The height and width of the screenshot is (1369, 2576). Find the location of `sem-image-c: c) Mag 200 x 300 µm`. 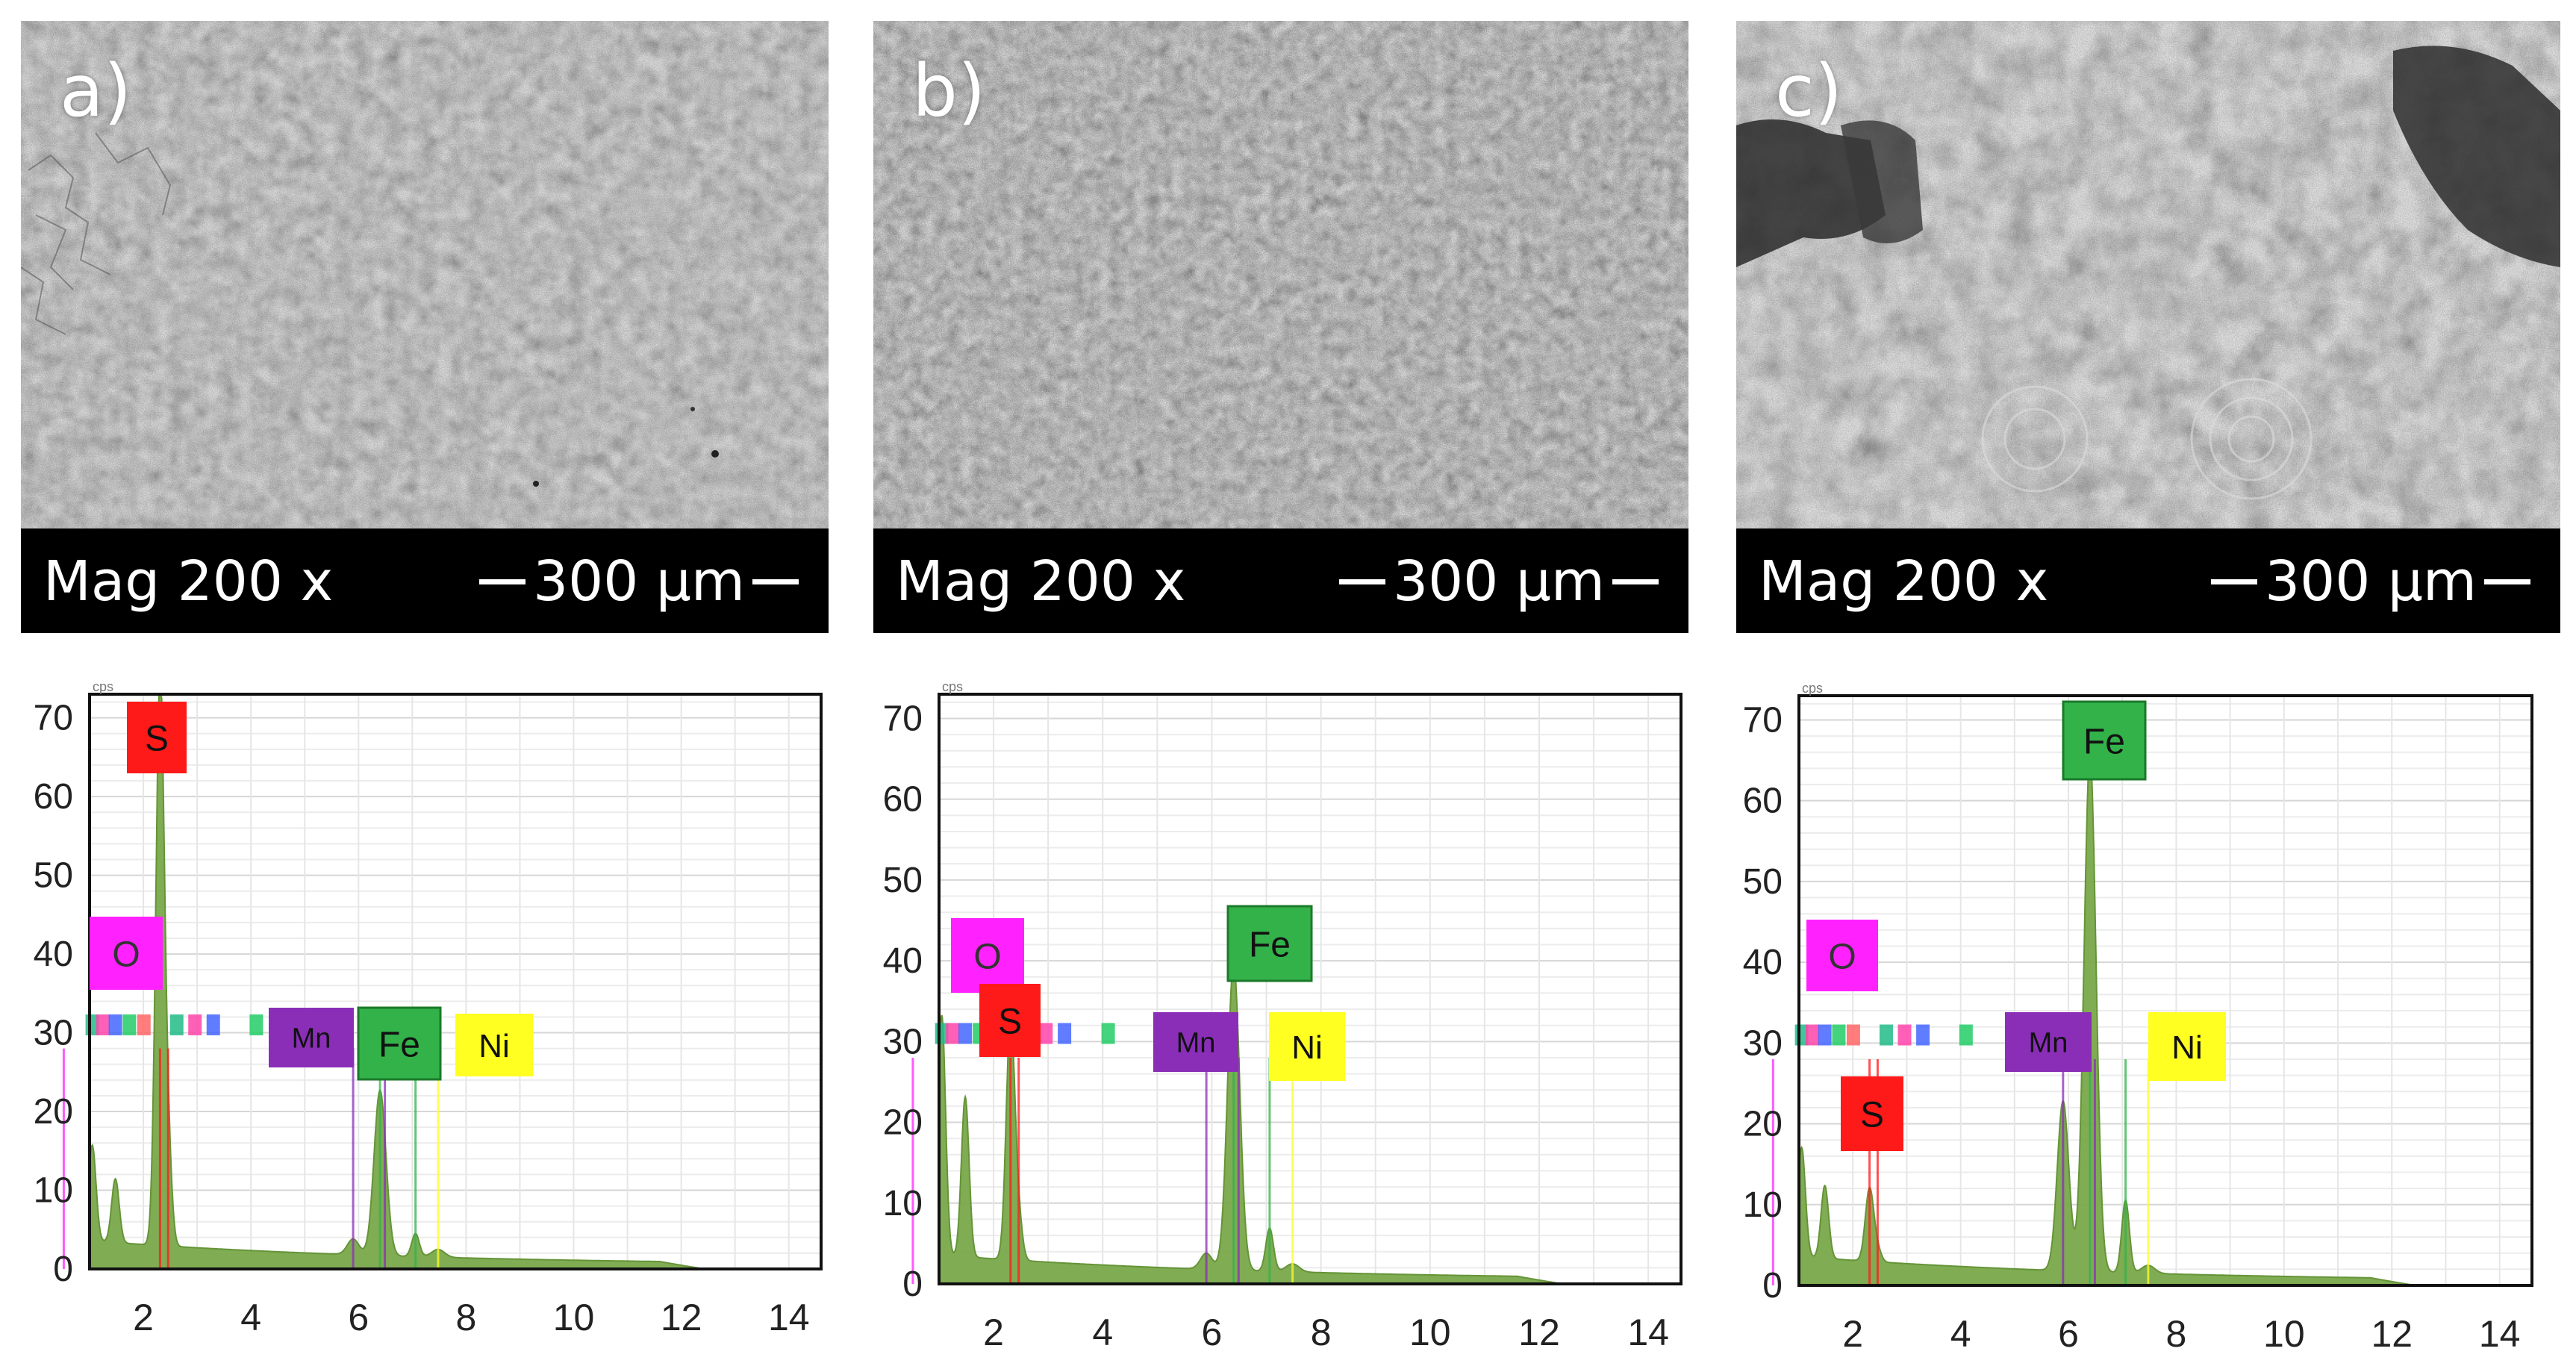

sem-image-c: c) Mag 200 x 300 µm is located at coordinates (2148, 327).